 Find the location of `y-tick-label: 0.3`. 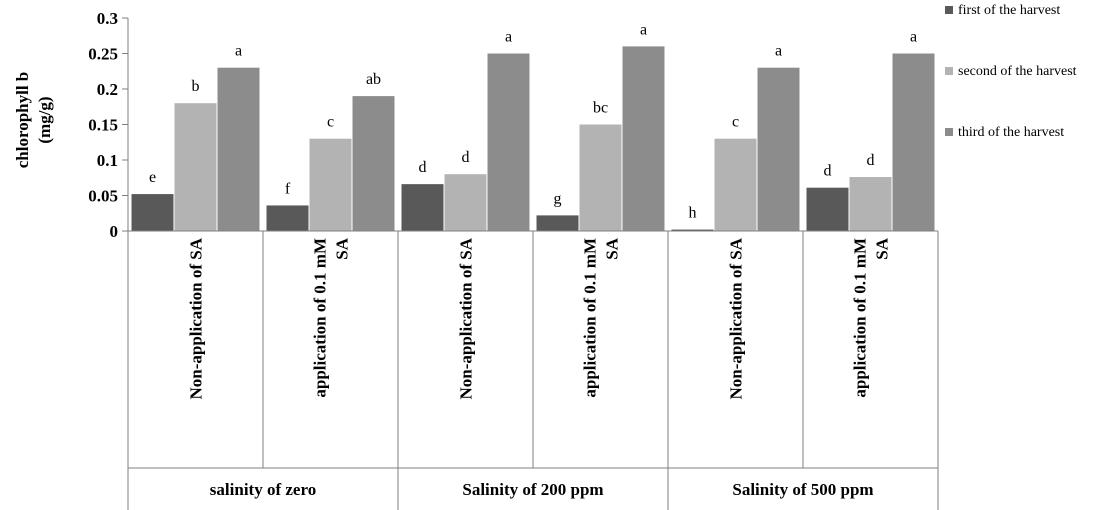

y-tick-label: 0.3 is located at coordinates (107, 18).